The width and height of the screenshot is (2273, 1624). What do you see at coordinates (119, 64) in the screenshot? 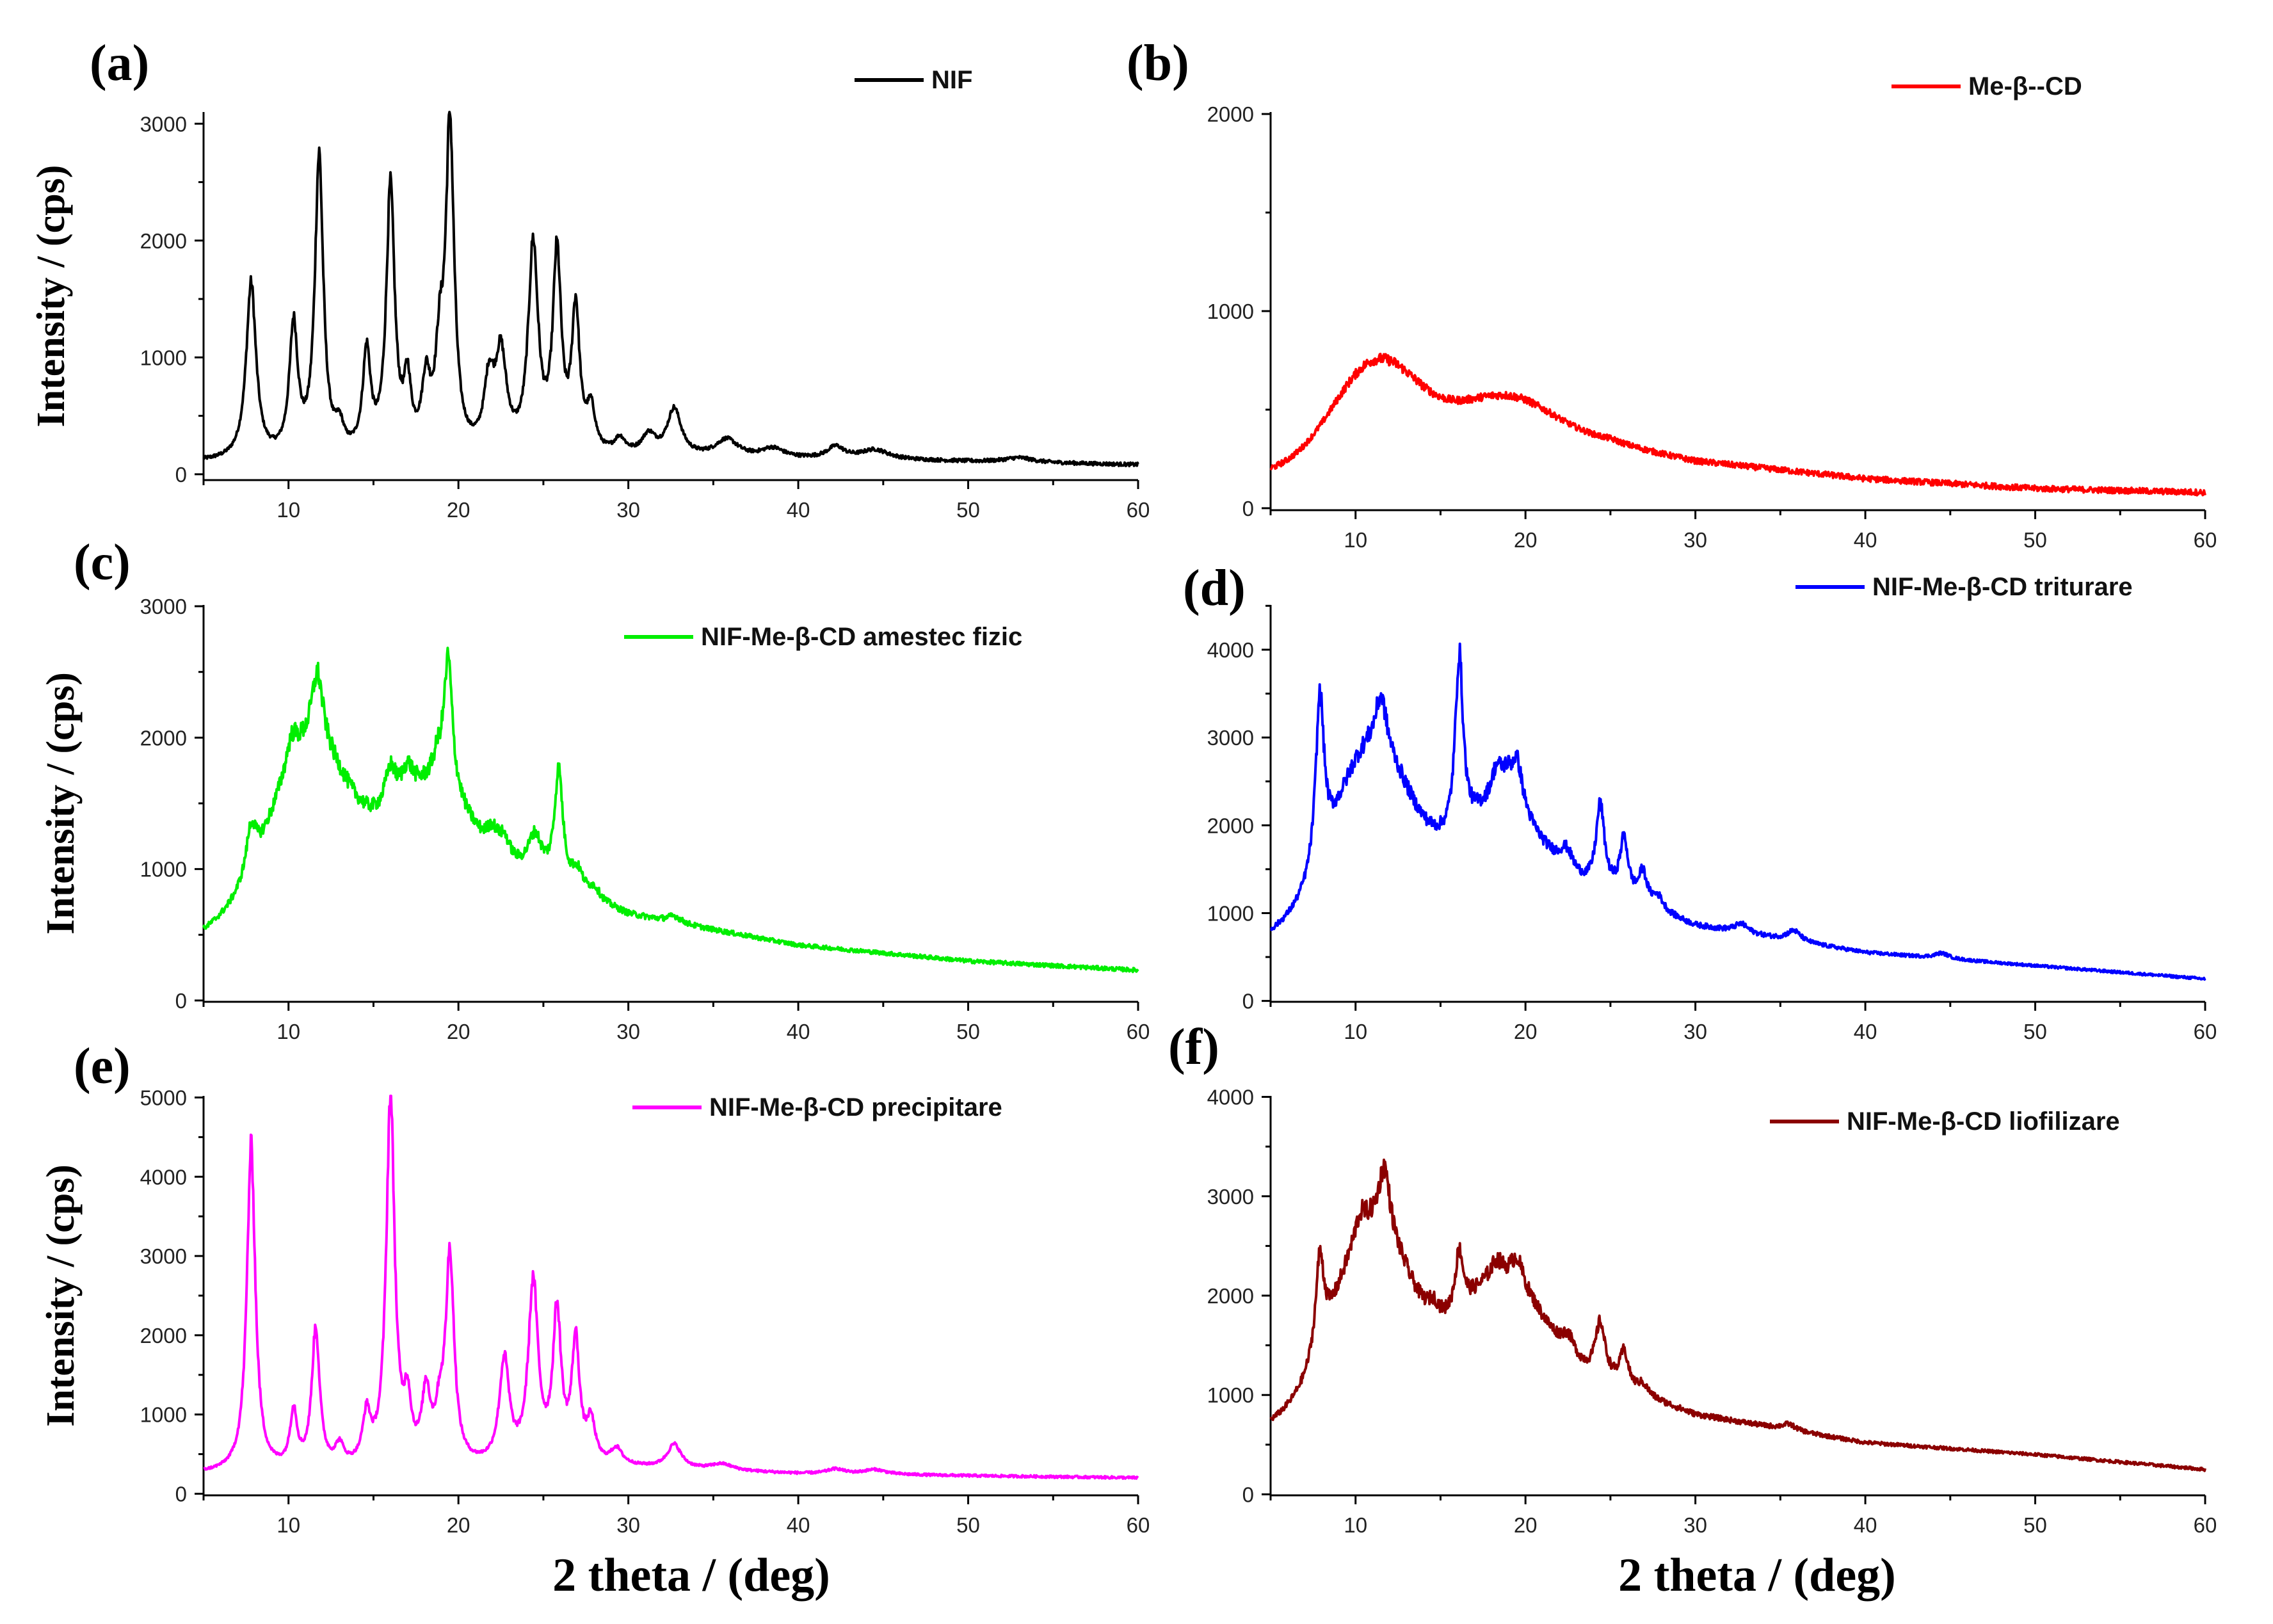
I see `panel-label: (a)` at bounding box center [119, 64].